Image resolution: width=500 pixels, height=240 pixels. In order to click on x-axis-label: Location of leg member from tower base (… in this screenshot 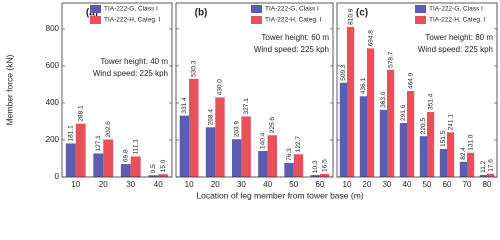, I will do `click(279, 195)`.